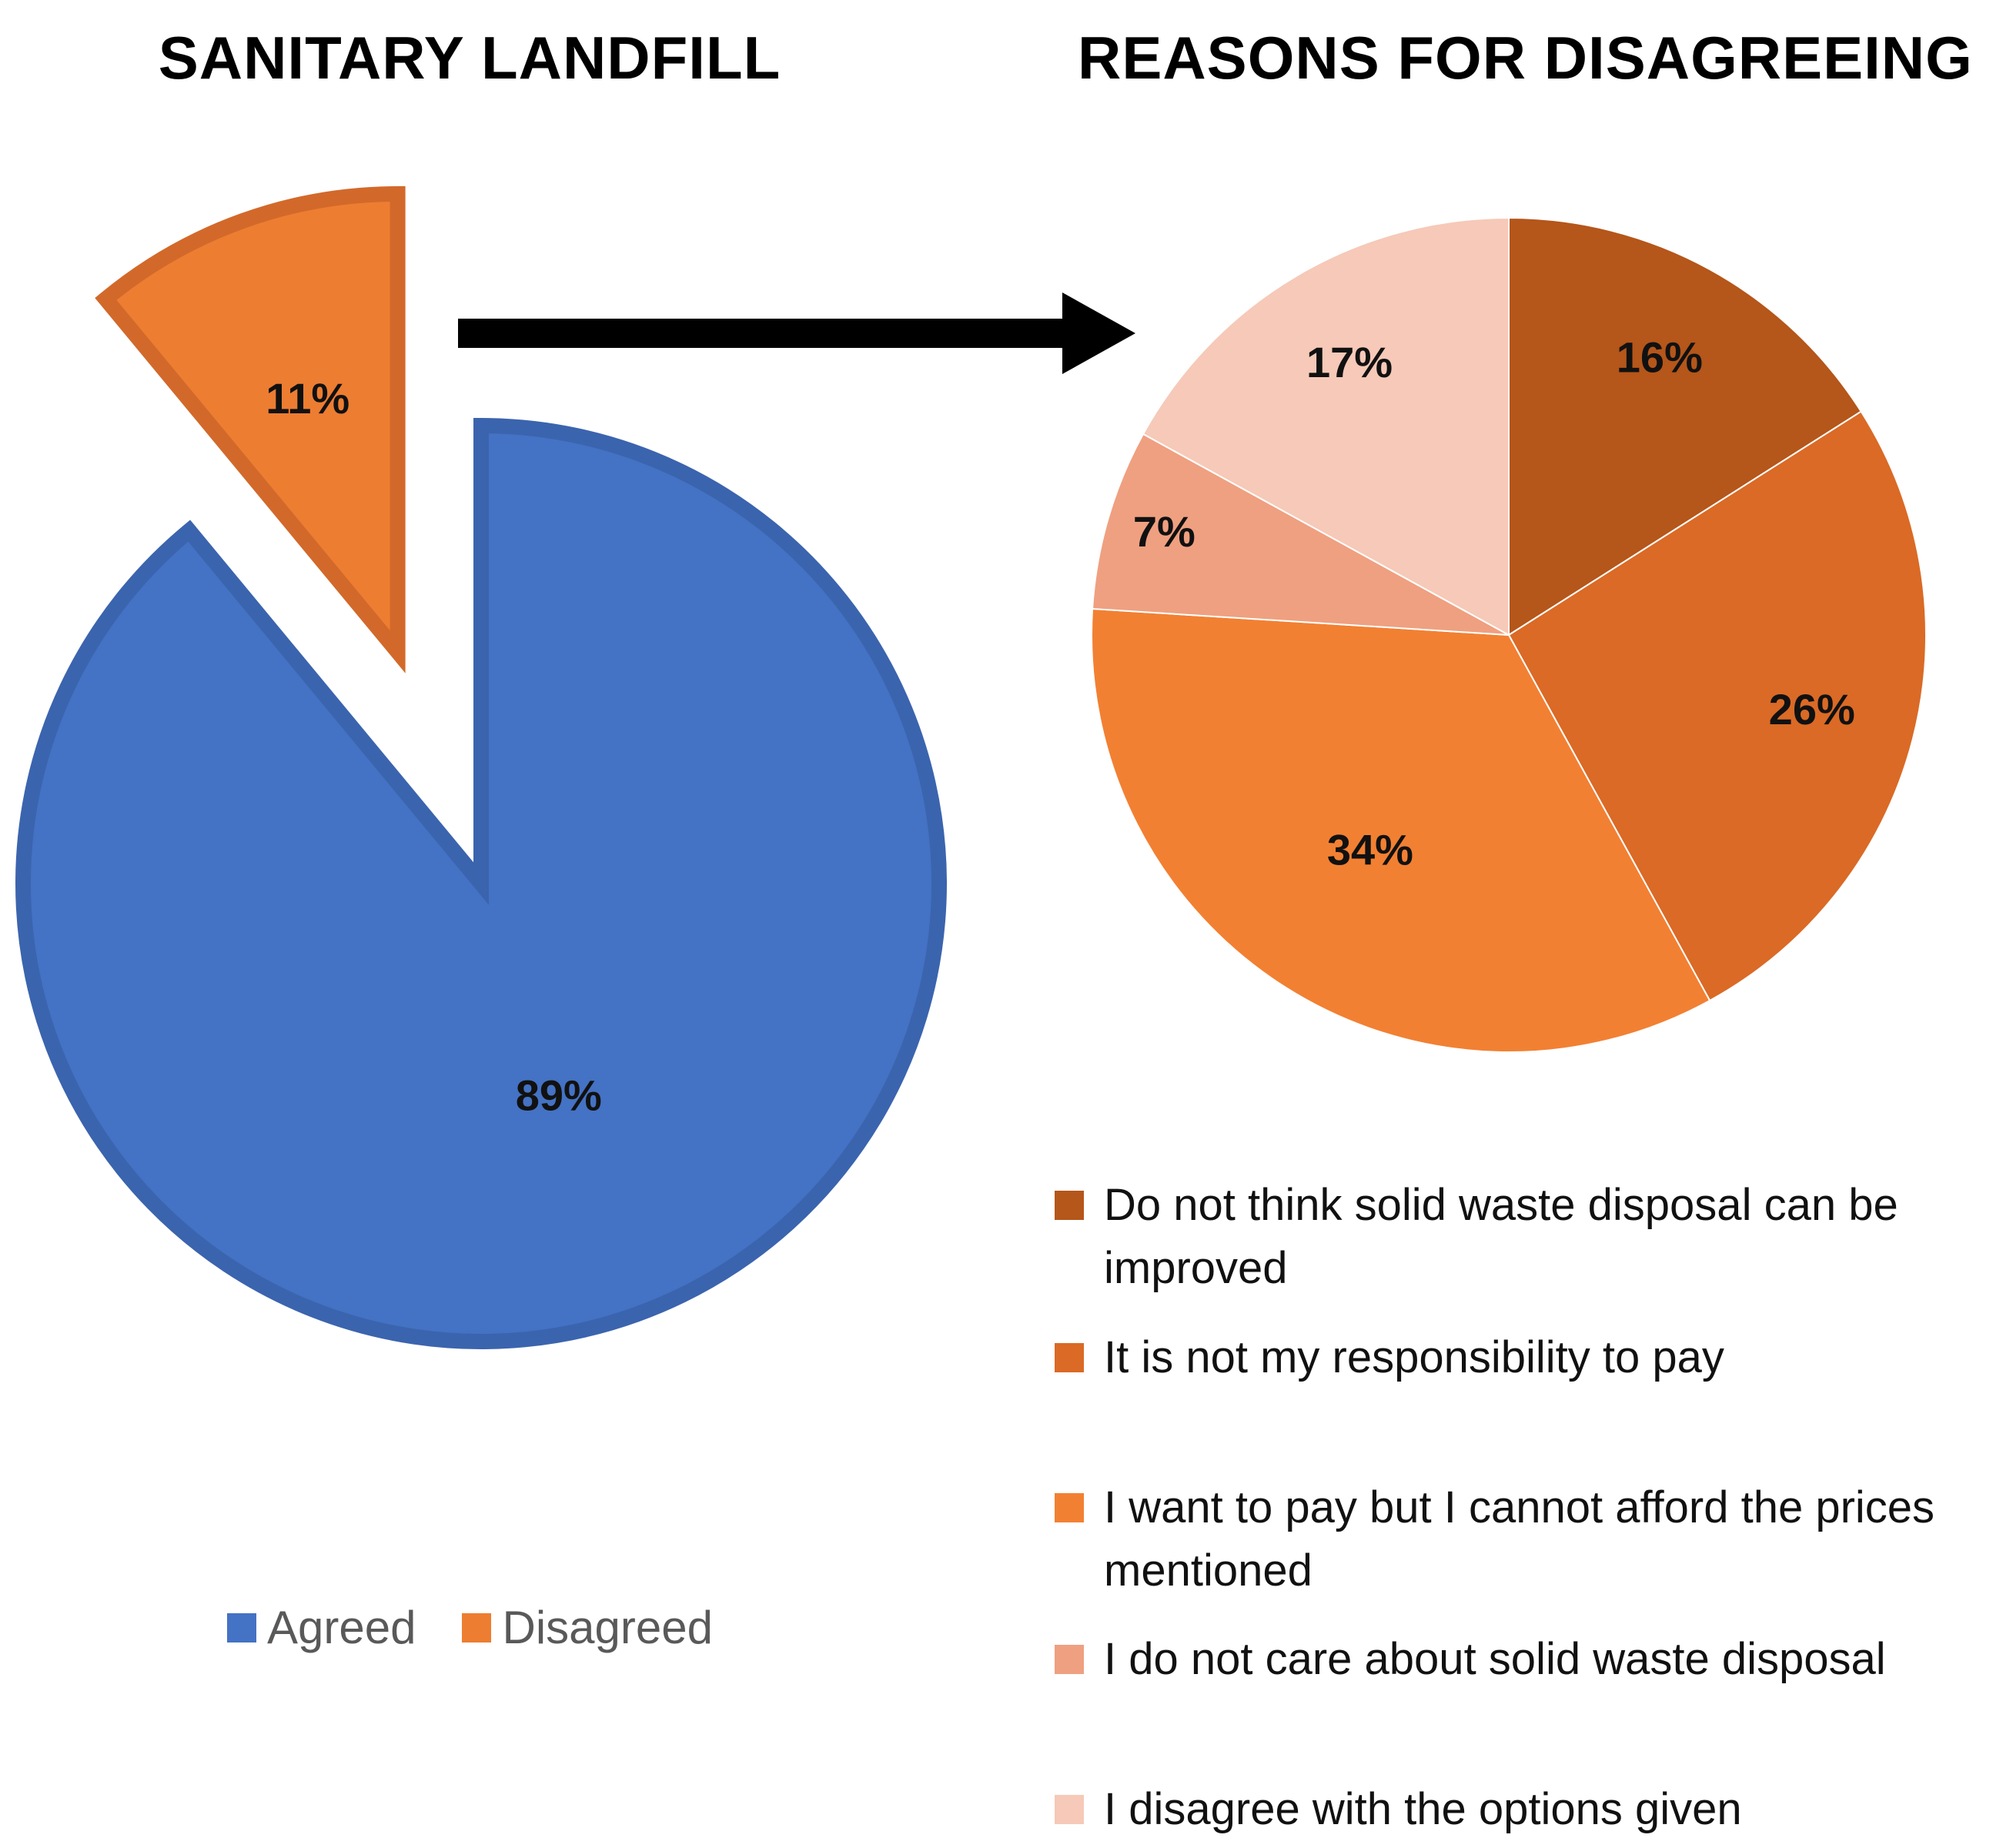 Image resolution: width=1993 pixels, height=1848 pixels. What do you see at coordinates (608, 1627) in the screenshot?
I see `legend-label-disagreed: Disagreed` at bounding box center [608, 1627].